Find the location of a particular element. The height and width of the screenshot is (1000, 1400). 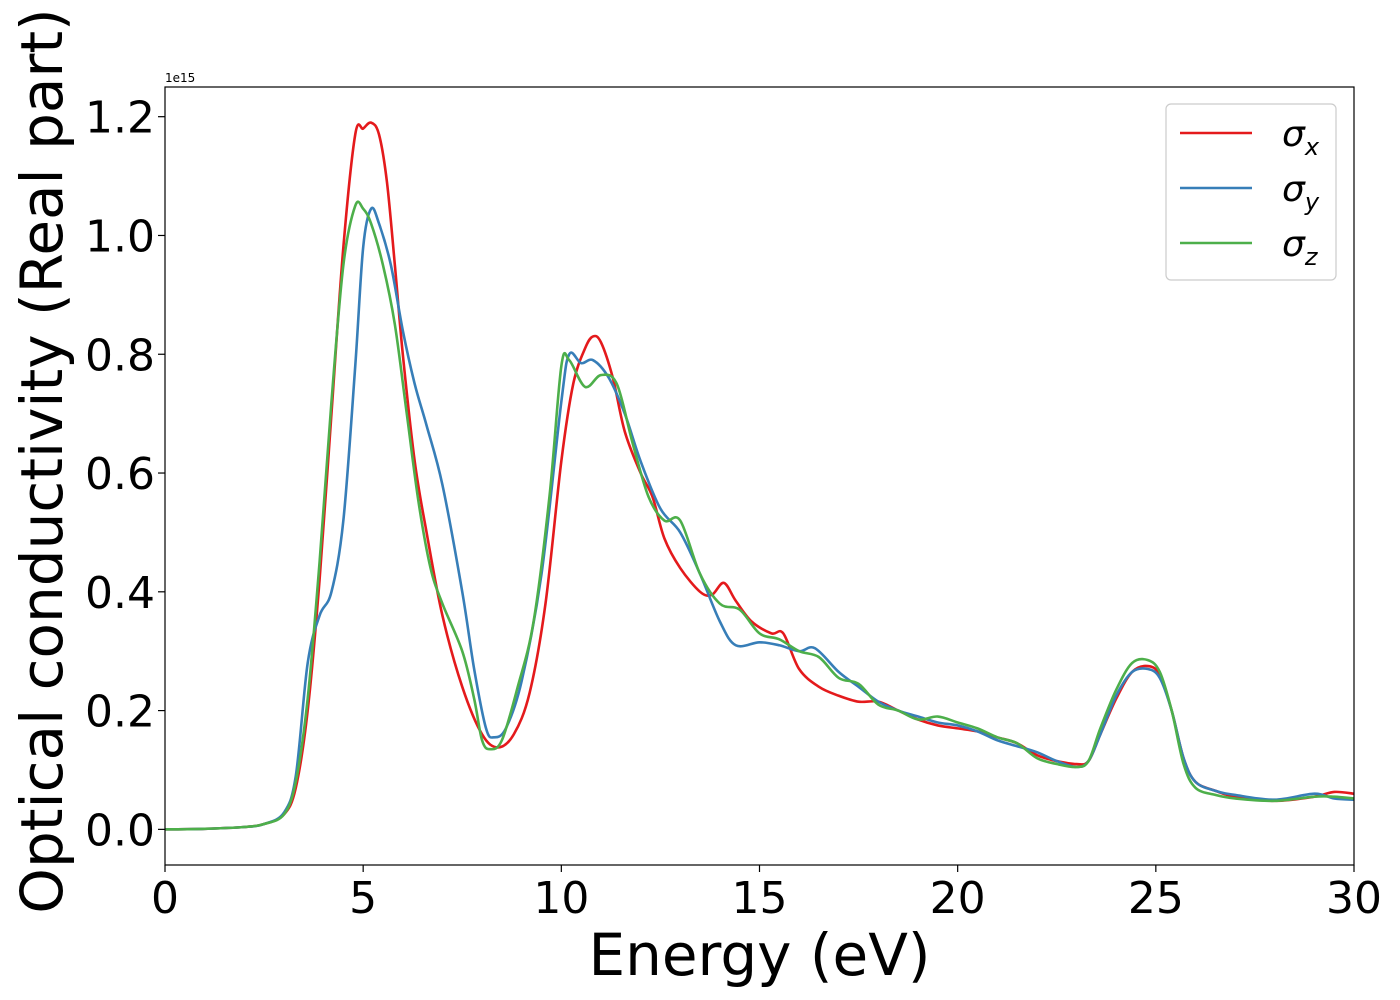

x-tick-label: 15 is located at coordinates (760, 898).